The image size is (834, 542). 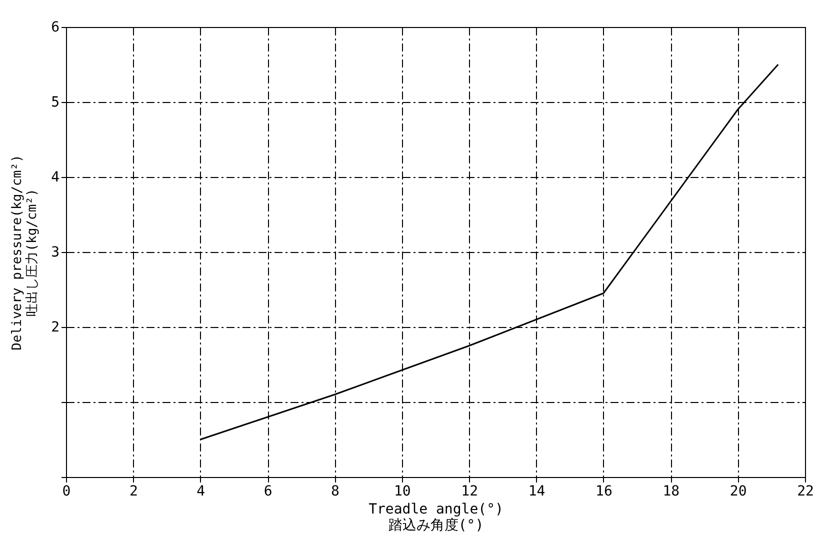 I want to click on x-tick-label: 22, so click(x=805, y=492).